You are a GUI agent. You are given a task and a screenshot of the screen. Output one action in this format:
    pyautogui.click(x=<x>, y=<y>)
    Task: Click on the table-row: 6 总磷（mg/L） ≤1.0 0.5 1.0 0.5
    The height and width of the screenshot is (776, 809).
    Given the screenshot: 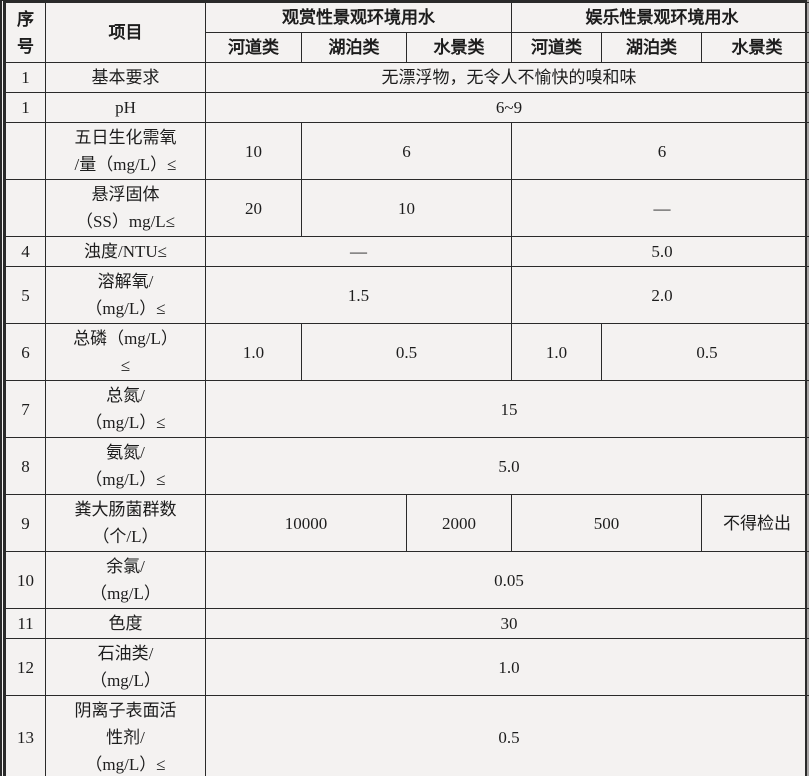 What is the action you would take?
    pyautogui.click(x=407, y=352)
    